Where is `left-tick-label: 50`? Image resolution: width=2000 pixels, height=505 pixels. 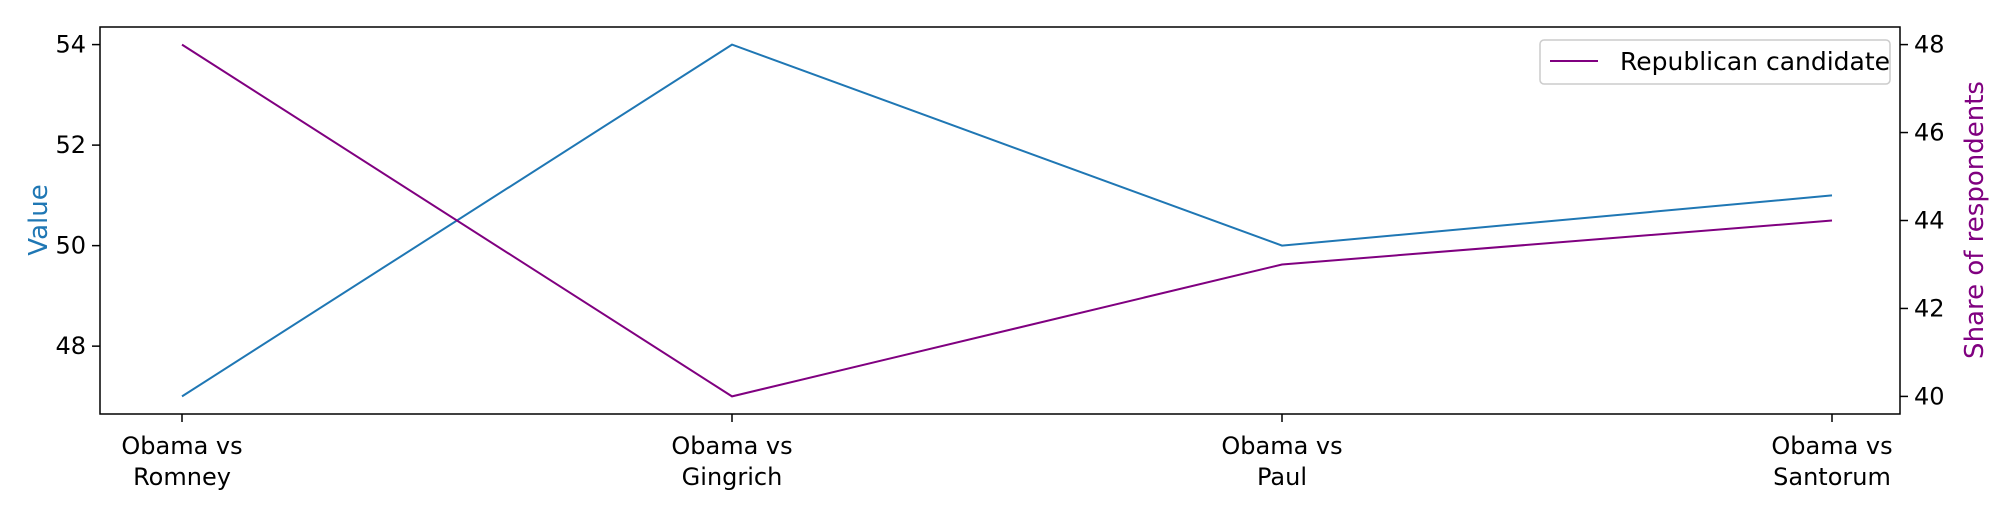 left-tick-label: 50 is located at coordinates (70, 246).